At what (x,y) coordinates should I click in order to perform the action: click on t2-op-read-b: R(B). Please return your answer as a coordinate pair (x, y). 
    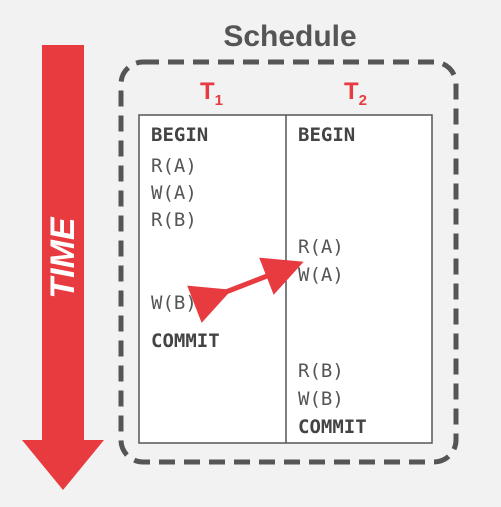
    Looking at the image, I should click on (321, 371).